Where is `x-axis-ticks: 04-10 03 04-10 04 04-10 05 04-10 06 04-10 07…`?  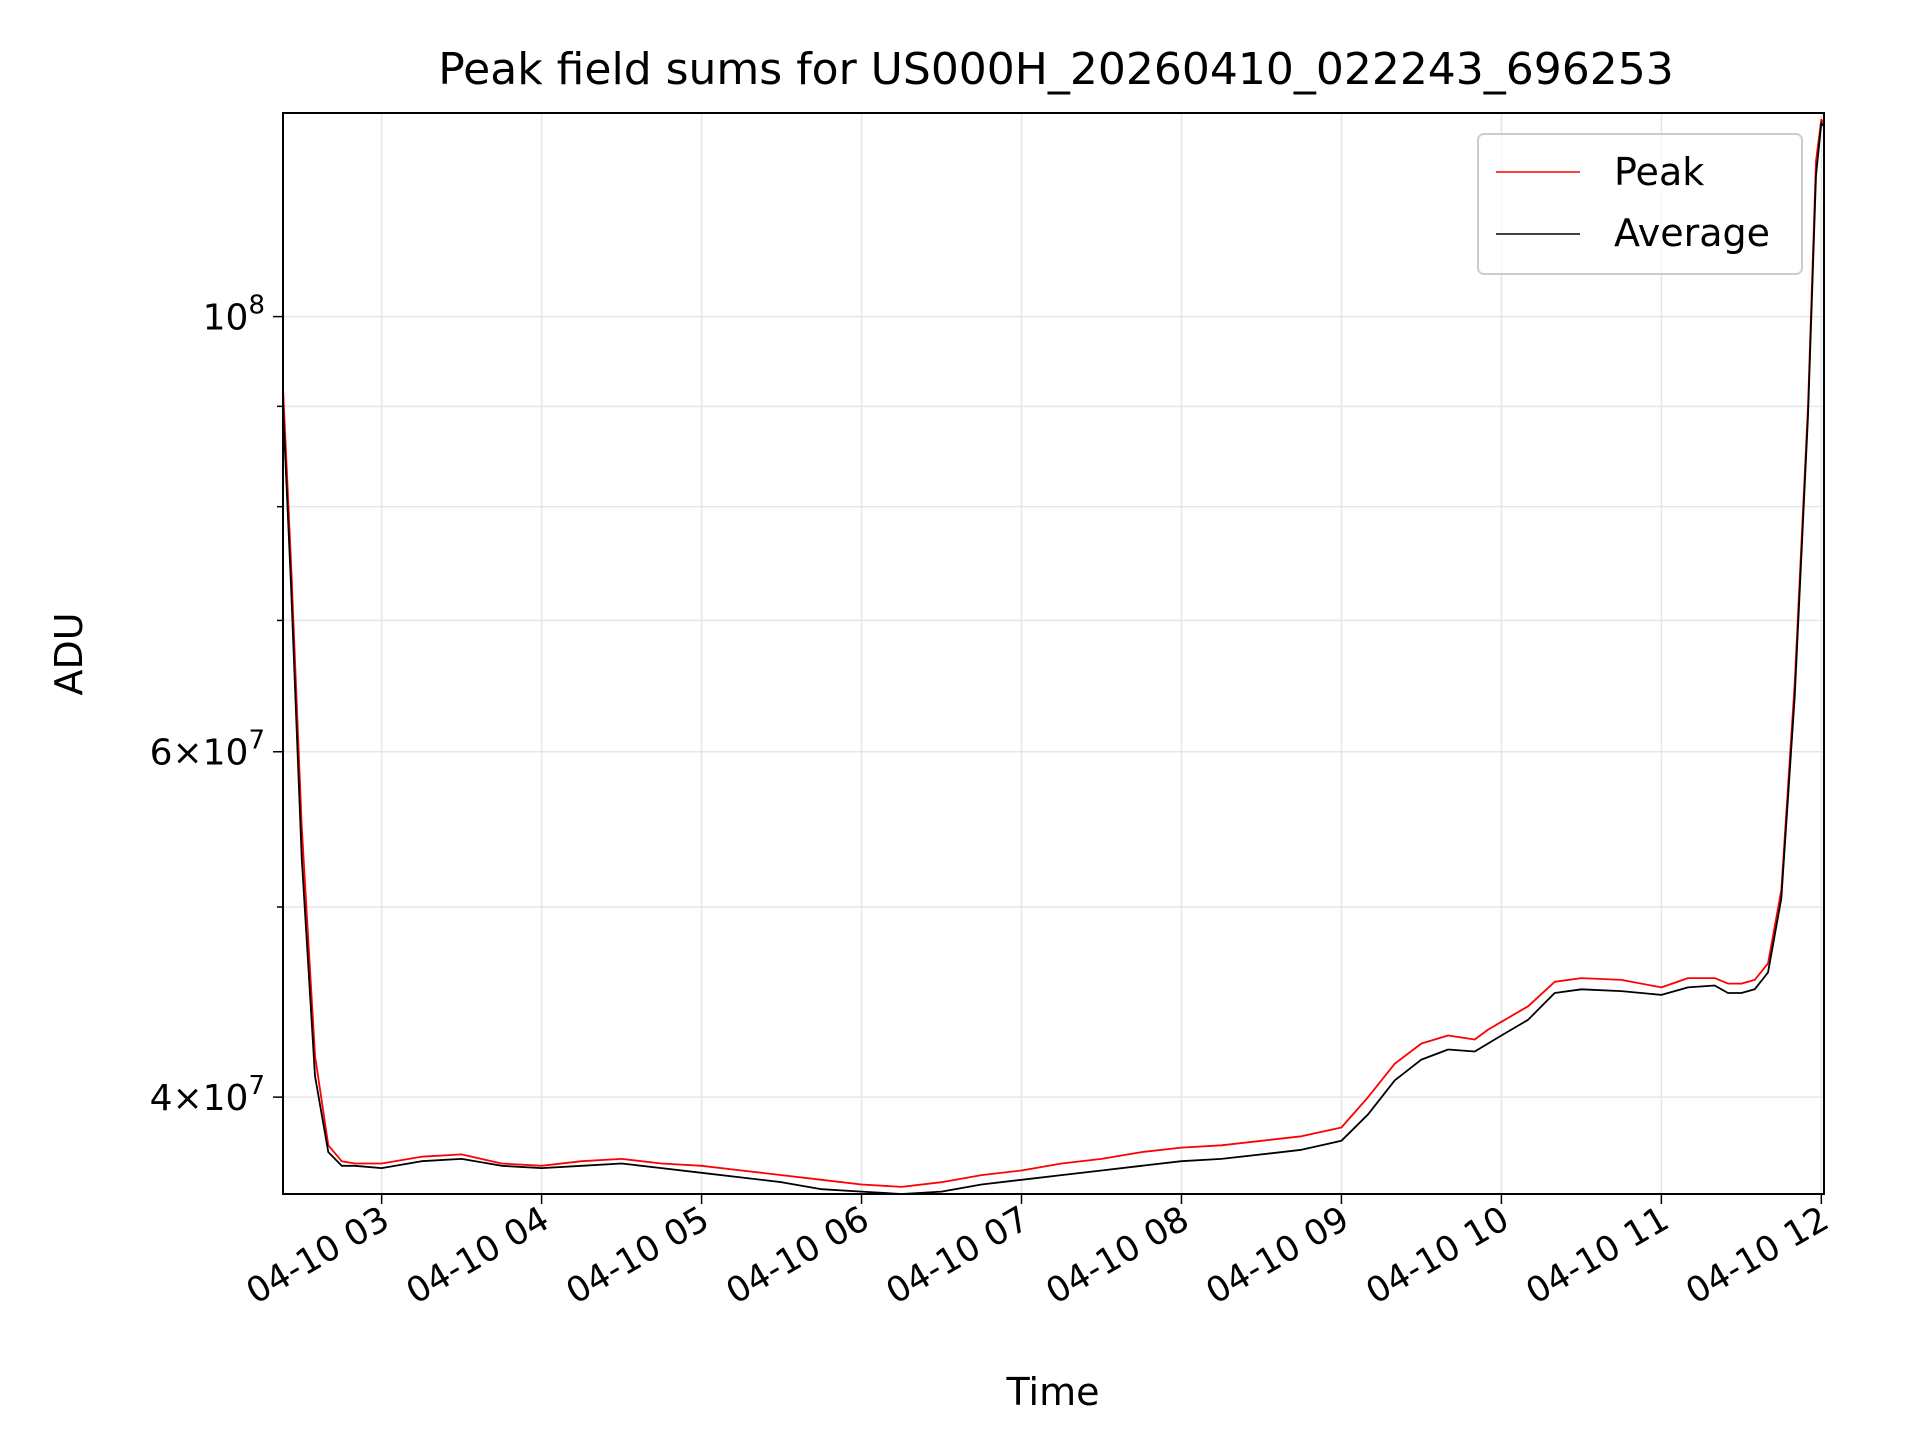 x-axis-ticks: 04-10 03 04-10 04 04-10 05 04-10 06 04-10 07… is located at coordinates (1038, 1253).